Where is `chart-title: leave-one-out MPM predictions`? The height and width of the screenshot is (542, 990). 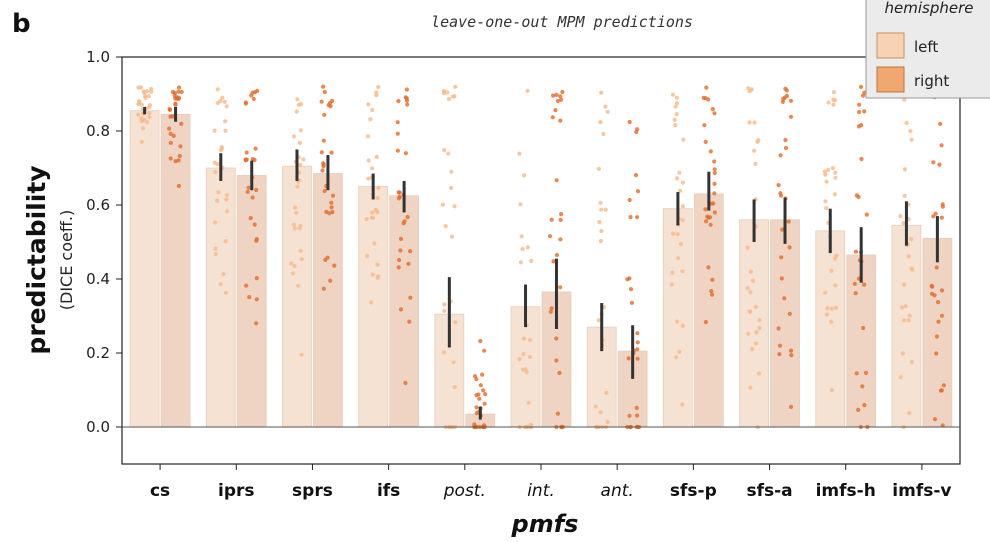 chart-title: leave-one-out MPM predictions is located at coordinates (562, 22).